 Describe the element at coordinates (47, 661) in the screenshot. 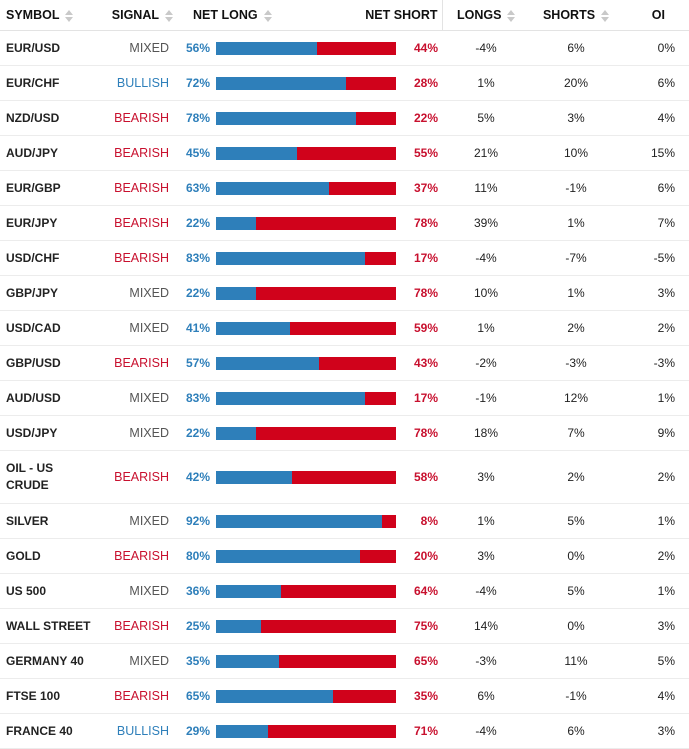

I see `symbol-cell: GERMANY 40` at that location.